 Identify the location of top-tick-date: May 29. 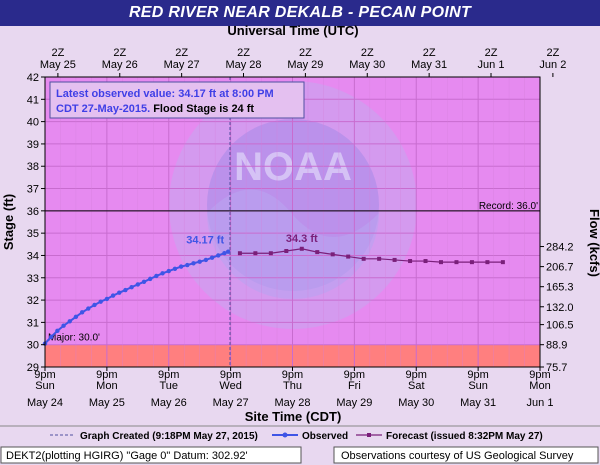
(305, 65).